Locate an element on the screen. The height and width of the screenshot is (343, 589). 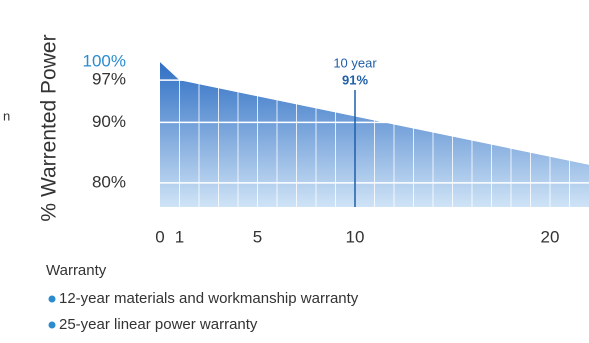
x-tick-label: 20 is located at coordinates (550, 236).